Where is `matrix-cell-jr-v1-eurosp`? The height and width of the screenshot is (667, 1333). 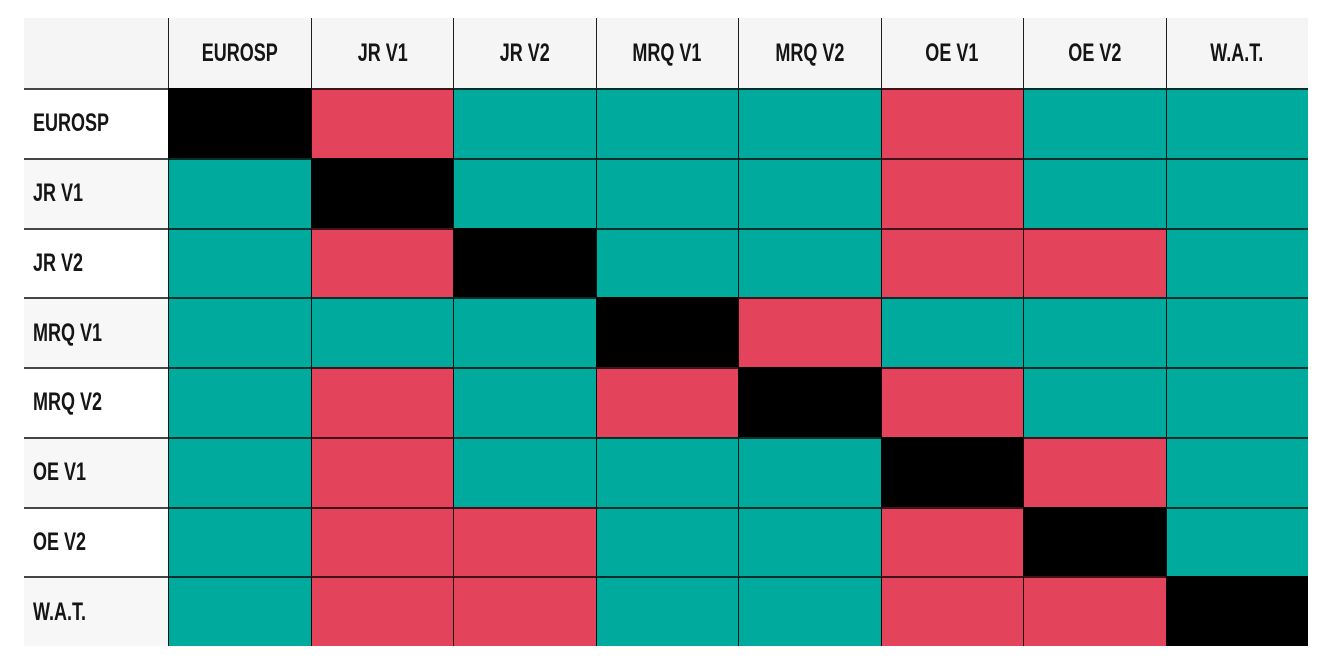 matrix-cell-jr-v1-eurosp is located at coordinates (239, 192).